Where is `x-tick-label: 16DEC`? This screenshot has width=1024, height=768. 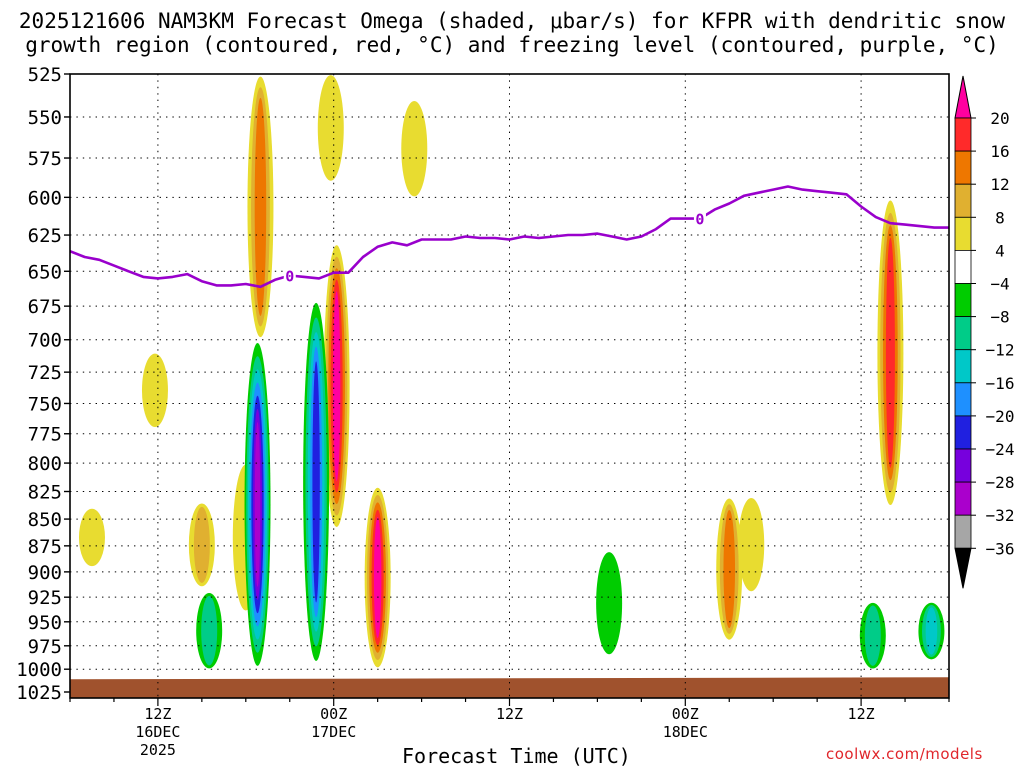
x-tick-label: 16DEC is located at coordinates (157, 732).